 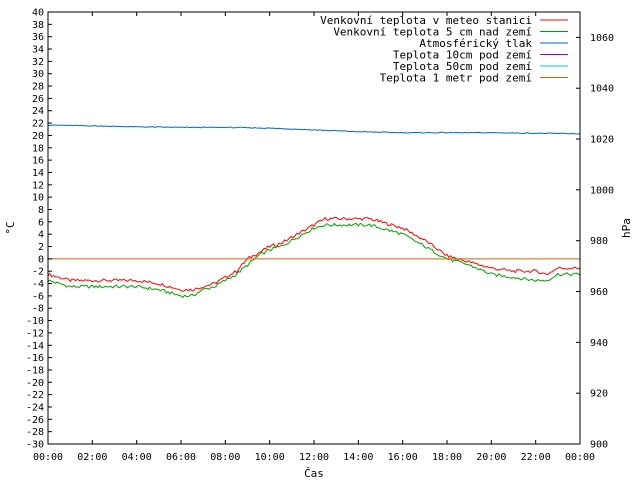 I want to click on x-tick-label: 06:00, so click(x=181, y=457).